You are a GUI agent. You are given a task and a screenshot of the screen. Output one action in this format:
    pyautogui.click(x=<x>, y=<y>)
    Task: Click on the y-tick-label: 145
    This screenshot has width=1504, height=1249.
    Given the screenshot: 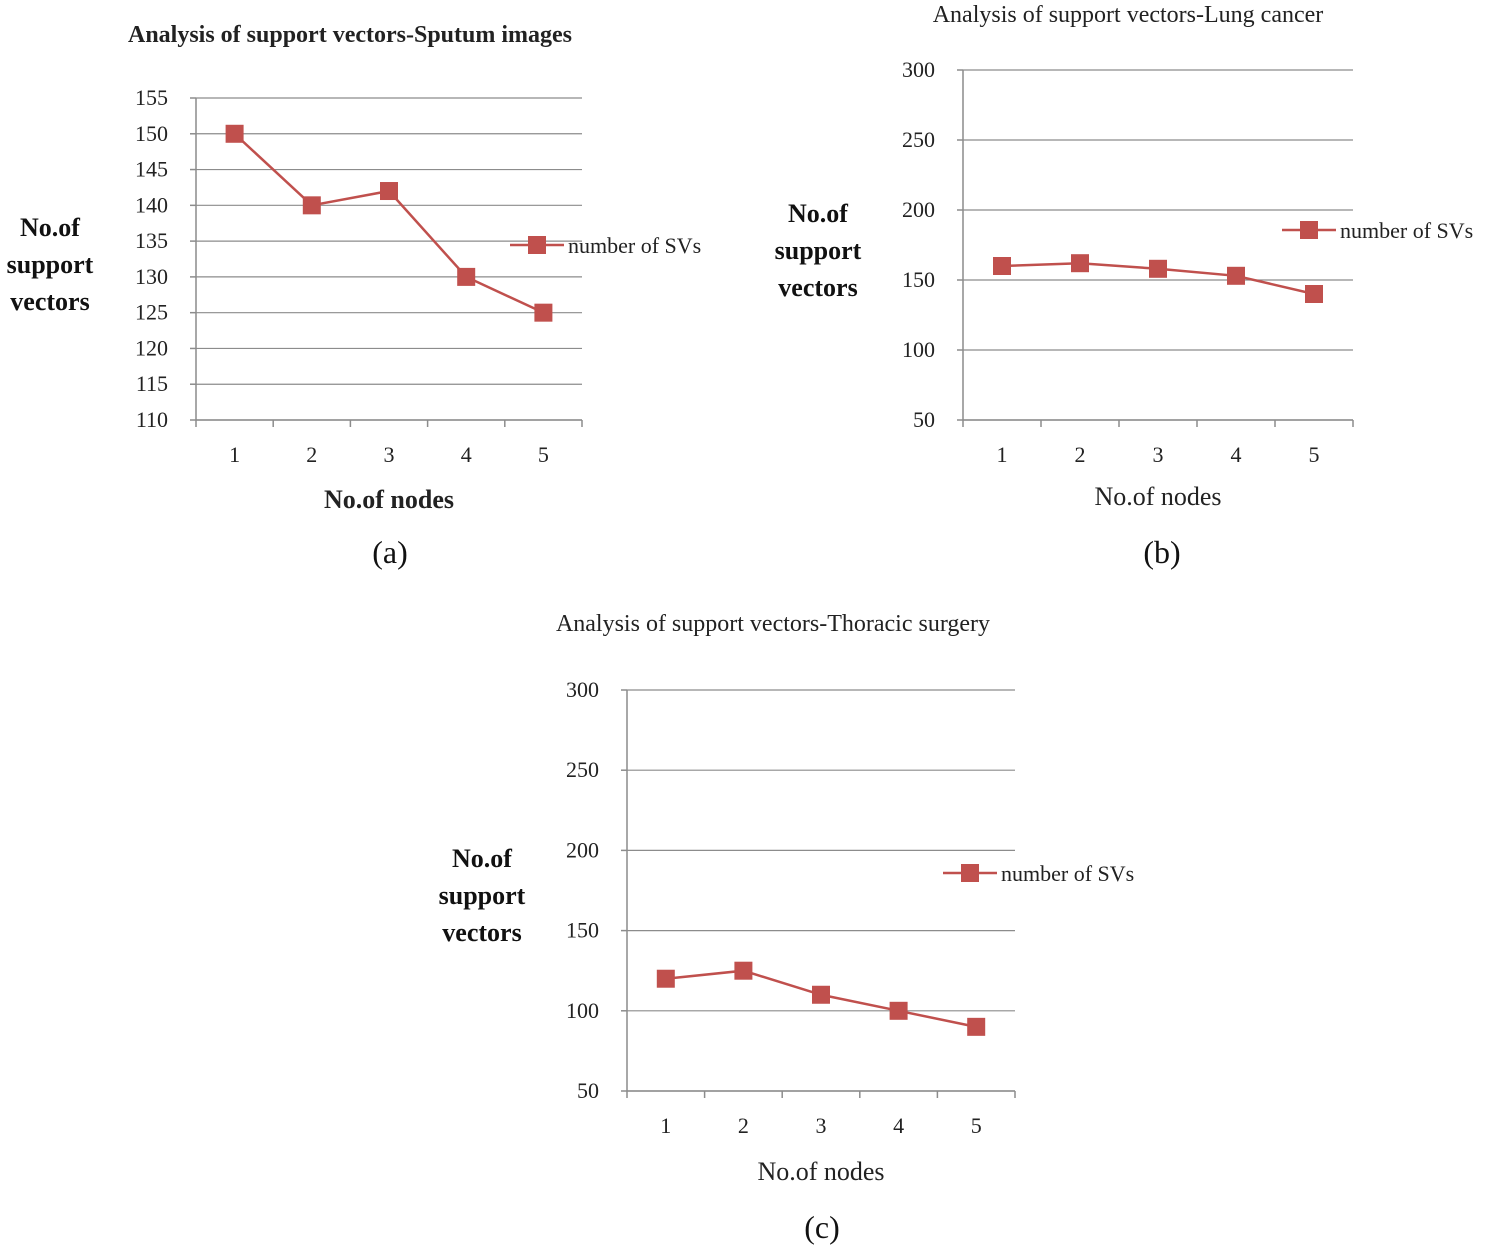 What is the action you would take?
    pyautogui.click(x=151, y=169)
    